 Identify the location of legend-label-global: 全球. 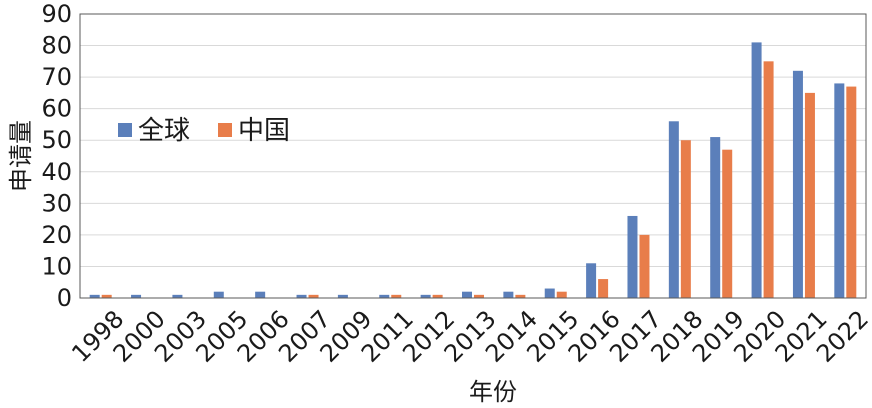
(164, 131).